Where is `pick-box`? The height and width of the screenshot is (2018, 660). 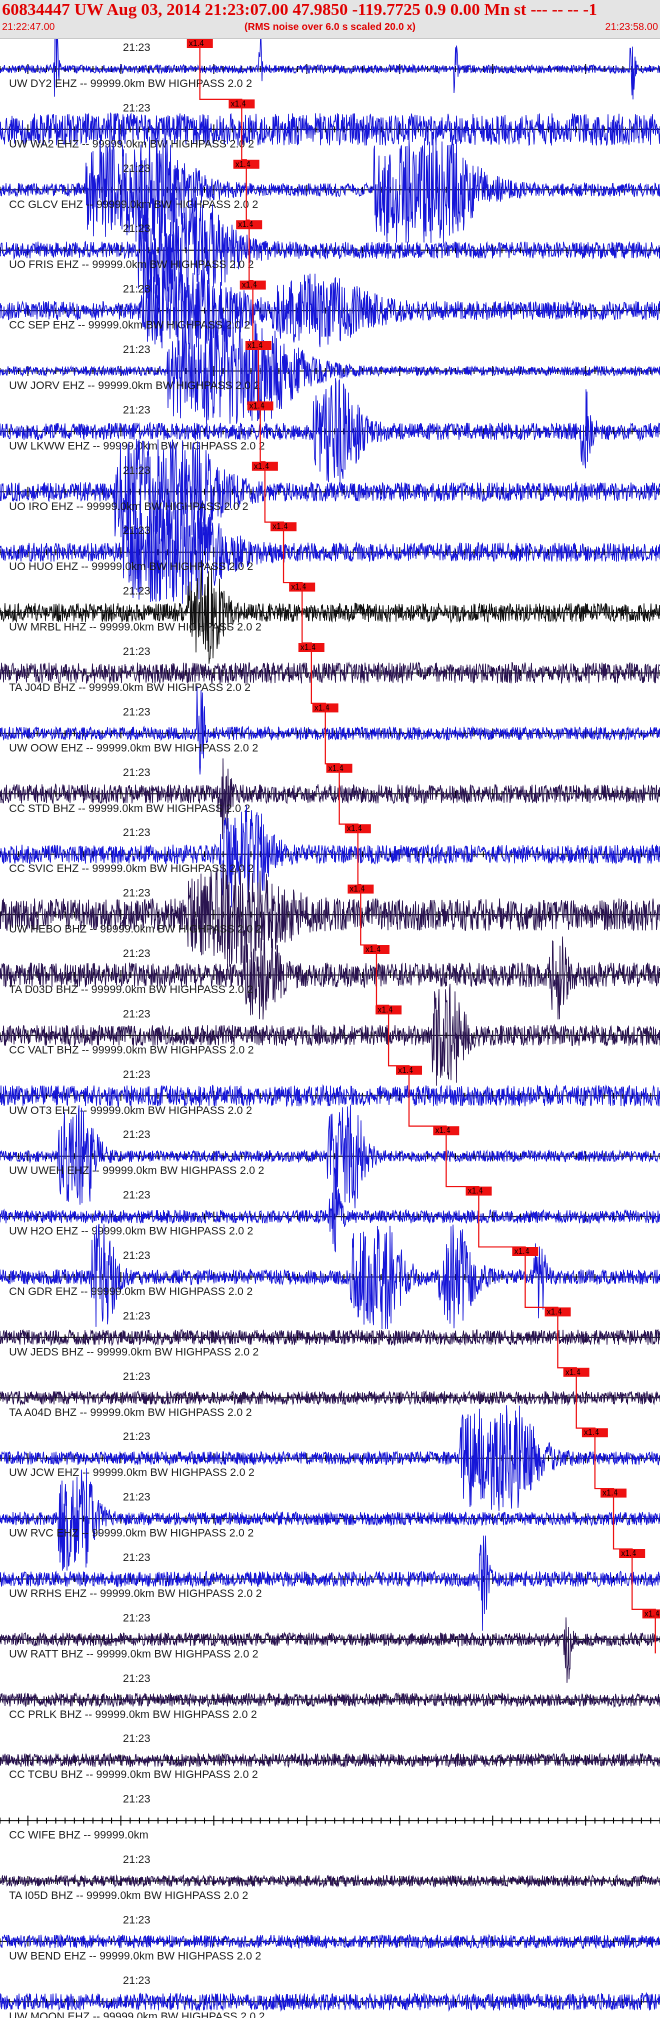
pick-box is located at coordinates (651, 1614).